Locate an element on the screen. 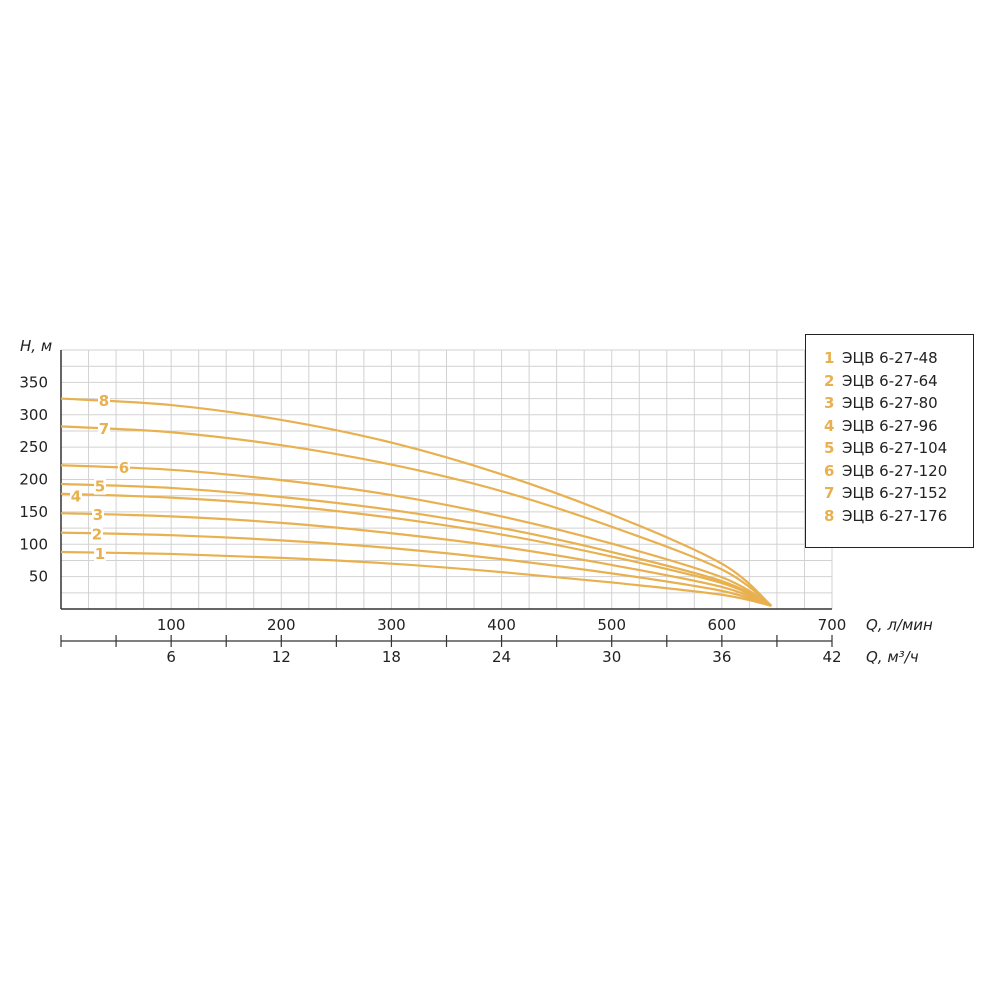 The height and width of the screenshot is (1000, 1000). x-tick-label-secondary: 36 is located at coordinates (721, 657).